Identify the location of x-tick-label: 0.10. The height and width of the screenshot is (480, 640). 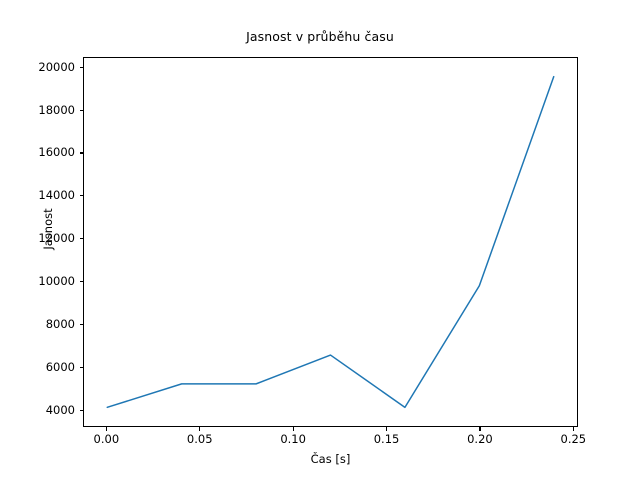
(293, 439).